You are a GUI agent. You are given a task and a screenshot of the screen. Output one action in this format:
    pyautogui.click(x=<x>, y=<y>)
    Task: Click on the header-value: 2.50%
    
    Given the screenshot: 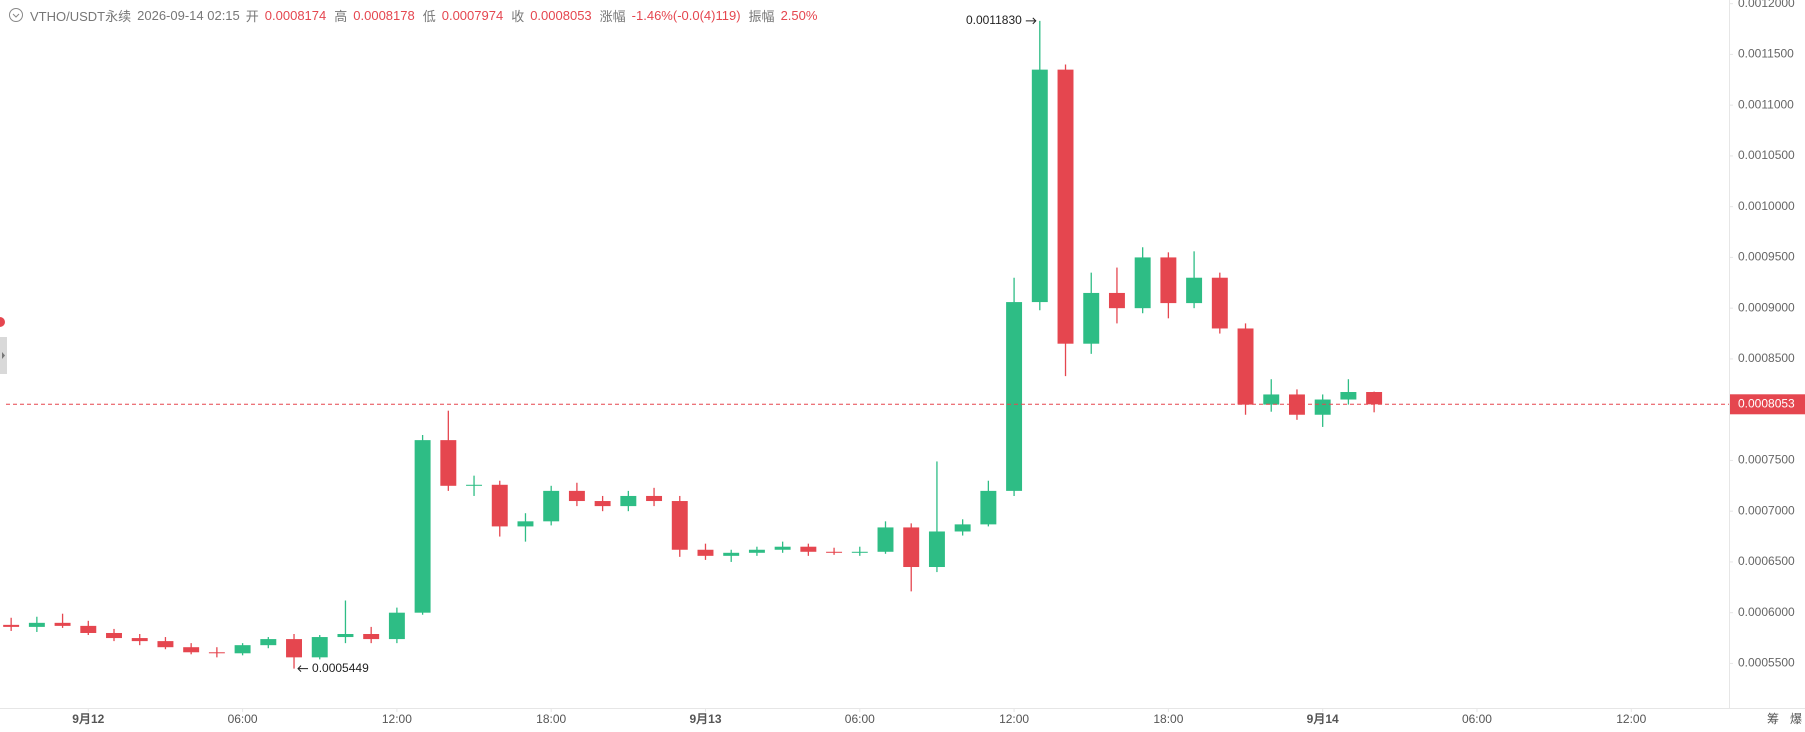 What is the action you would take?
    pyautogui.click(x=799, y=15)
    